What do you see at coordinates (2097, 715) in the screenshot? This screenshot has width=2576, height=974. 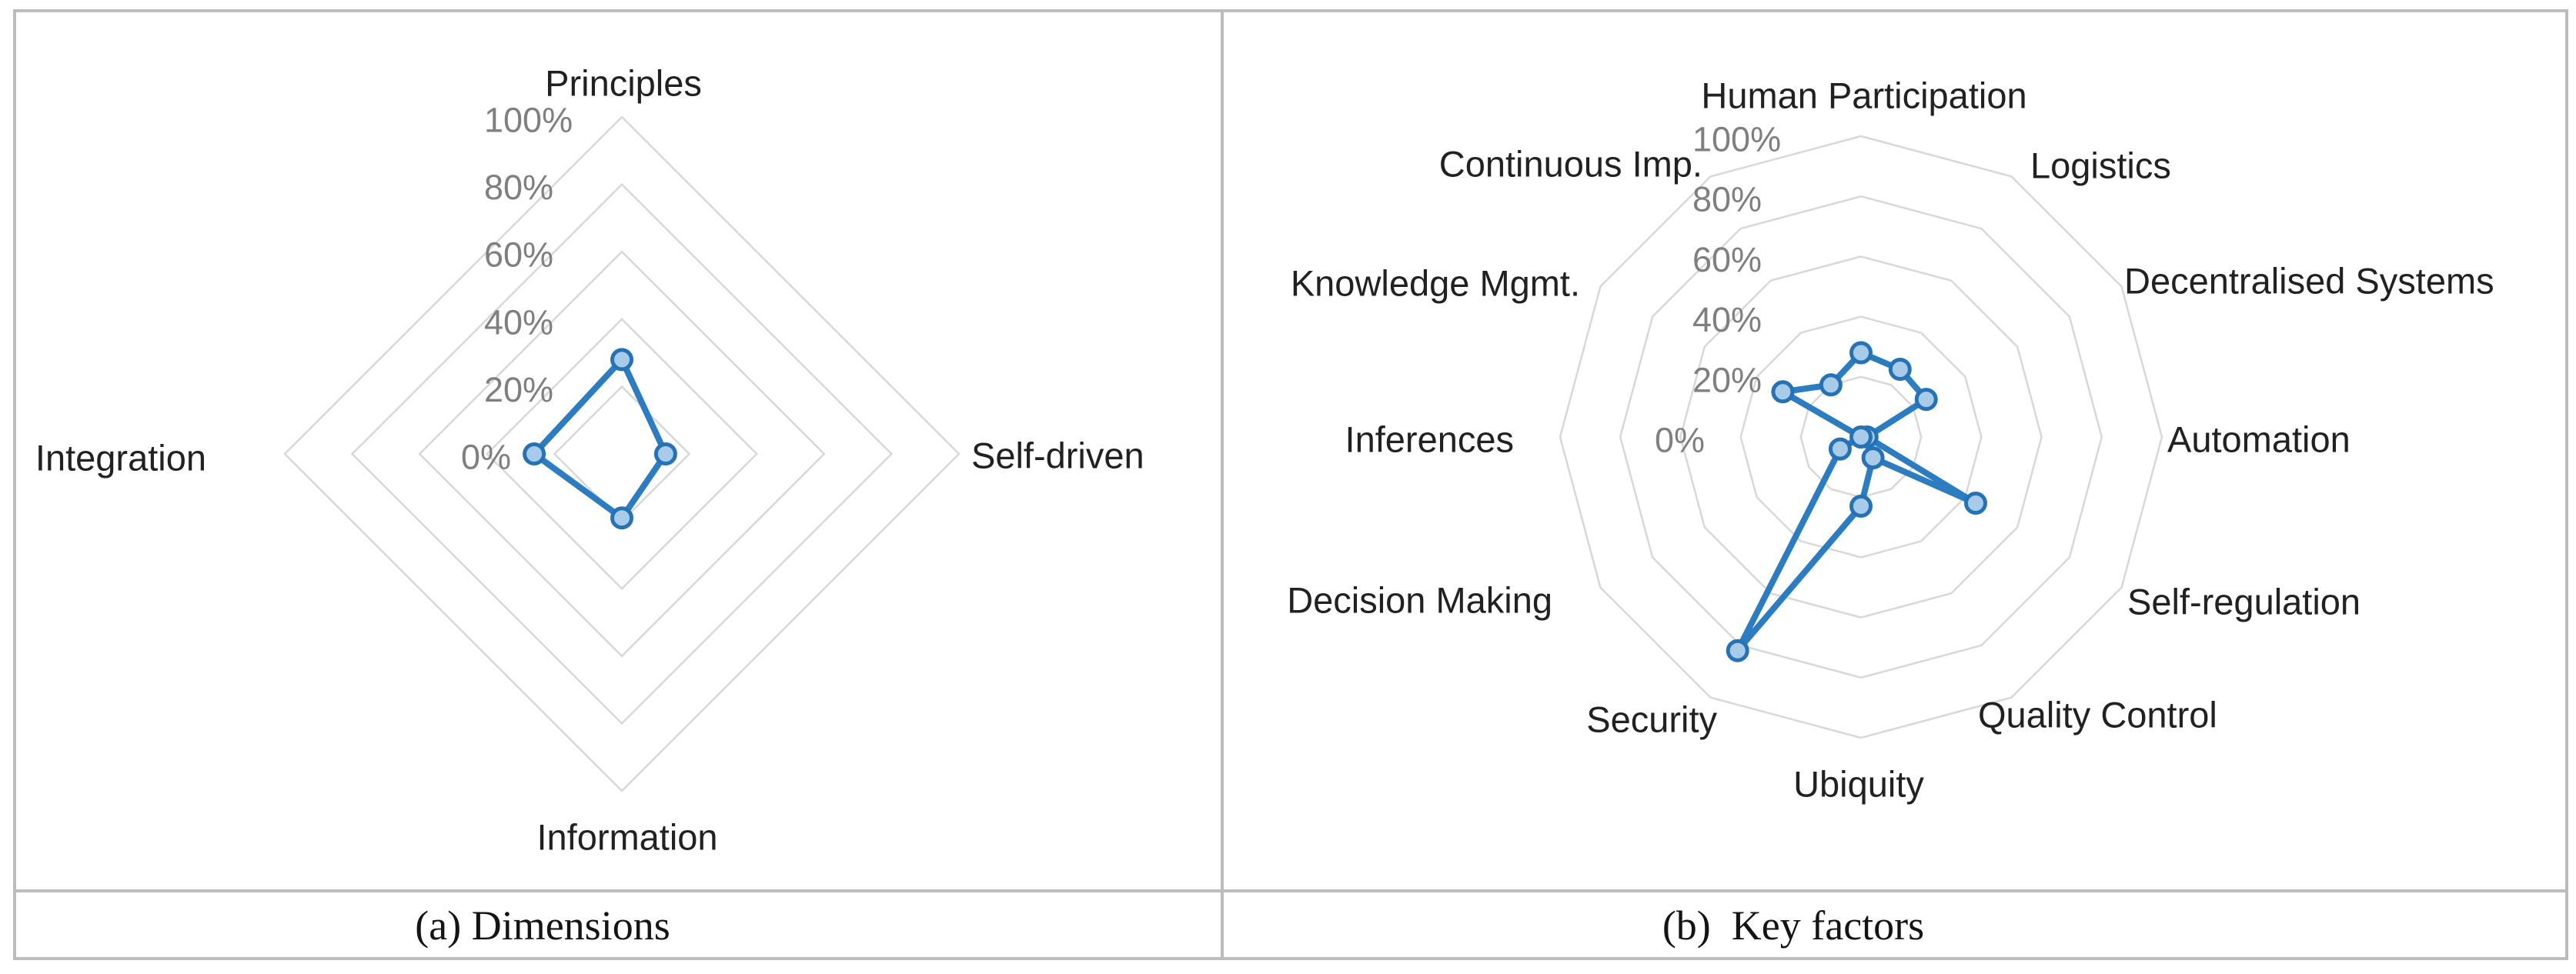 I see `category-label-quality-control: Quality Control` at bounding box center [2097, 715].